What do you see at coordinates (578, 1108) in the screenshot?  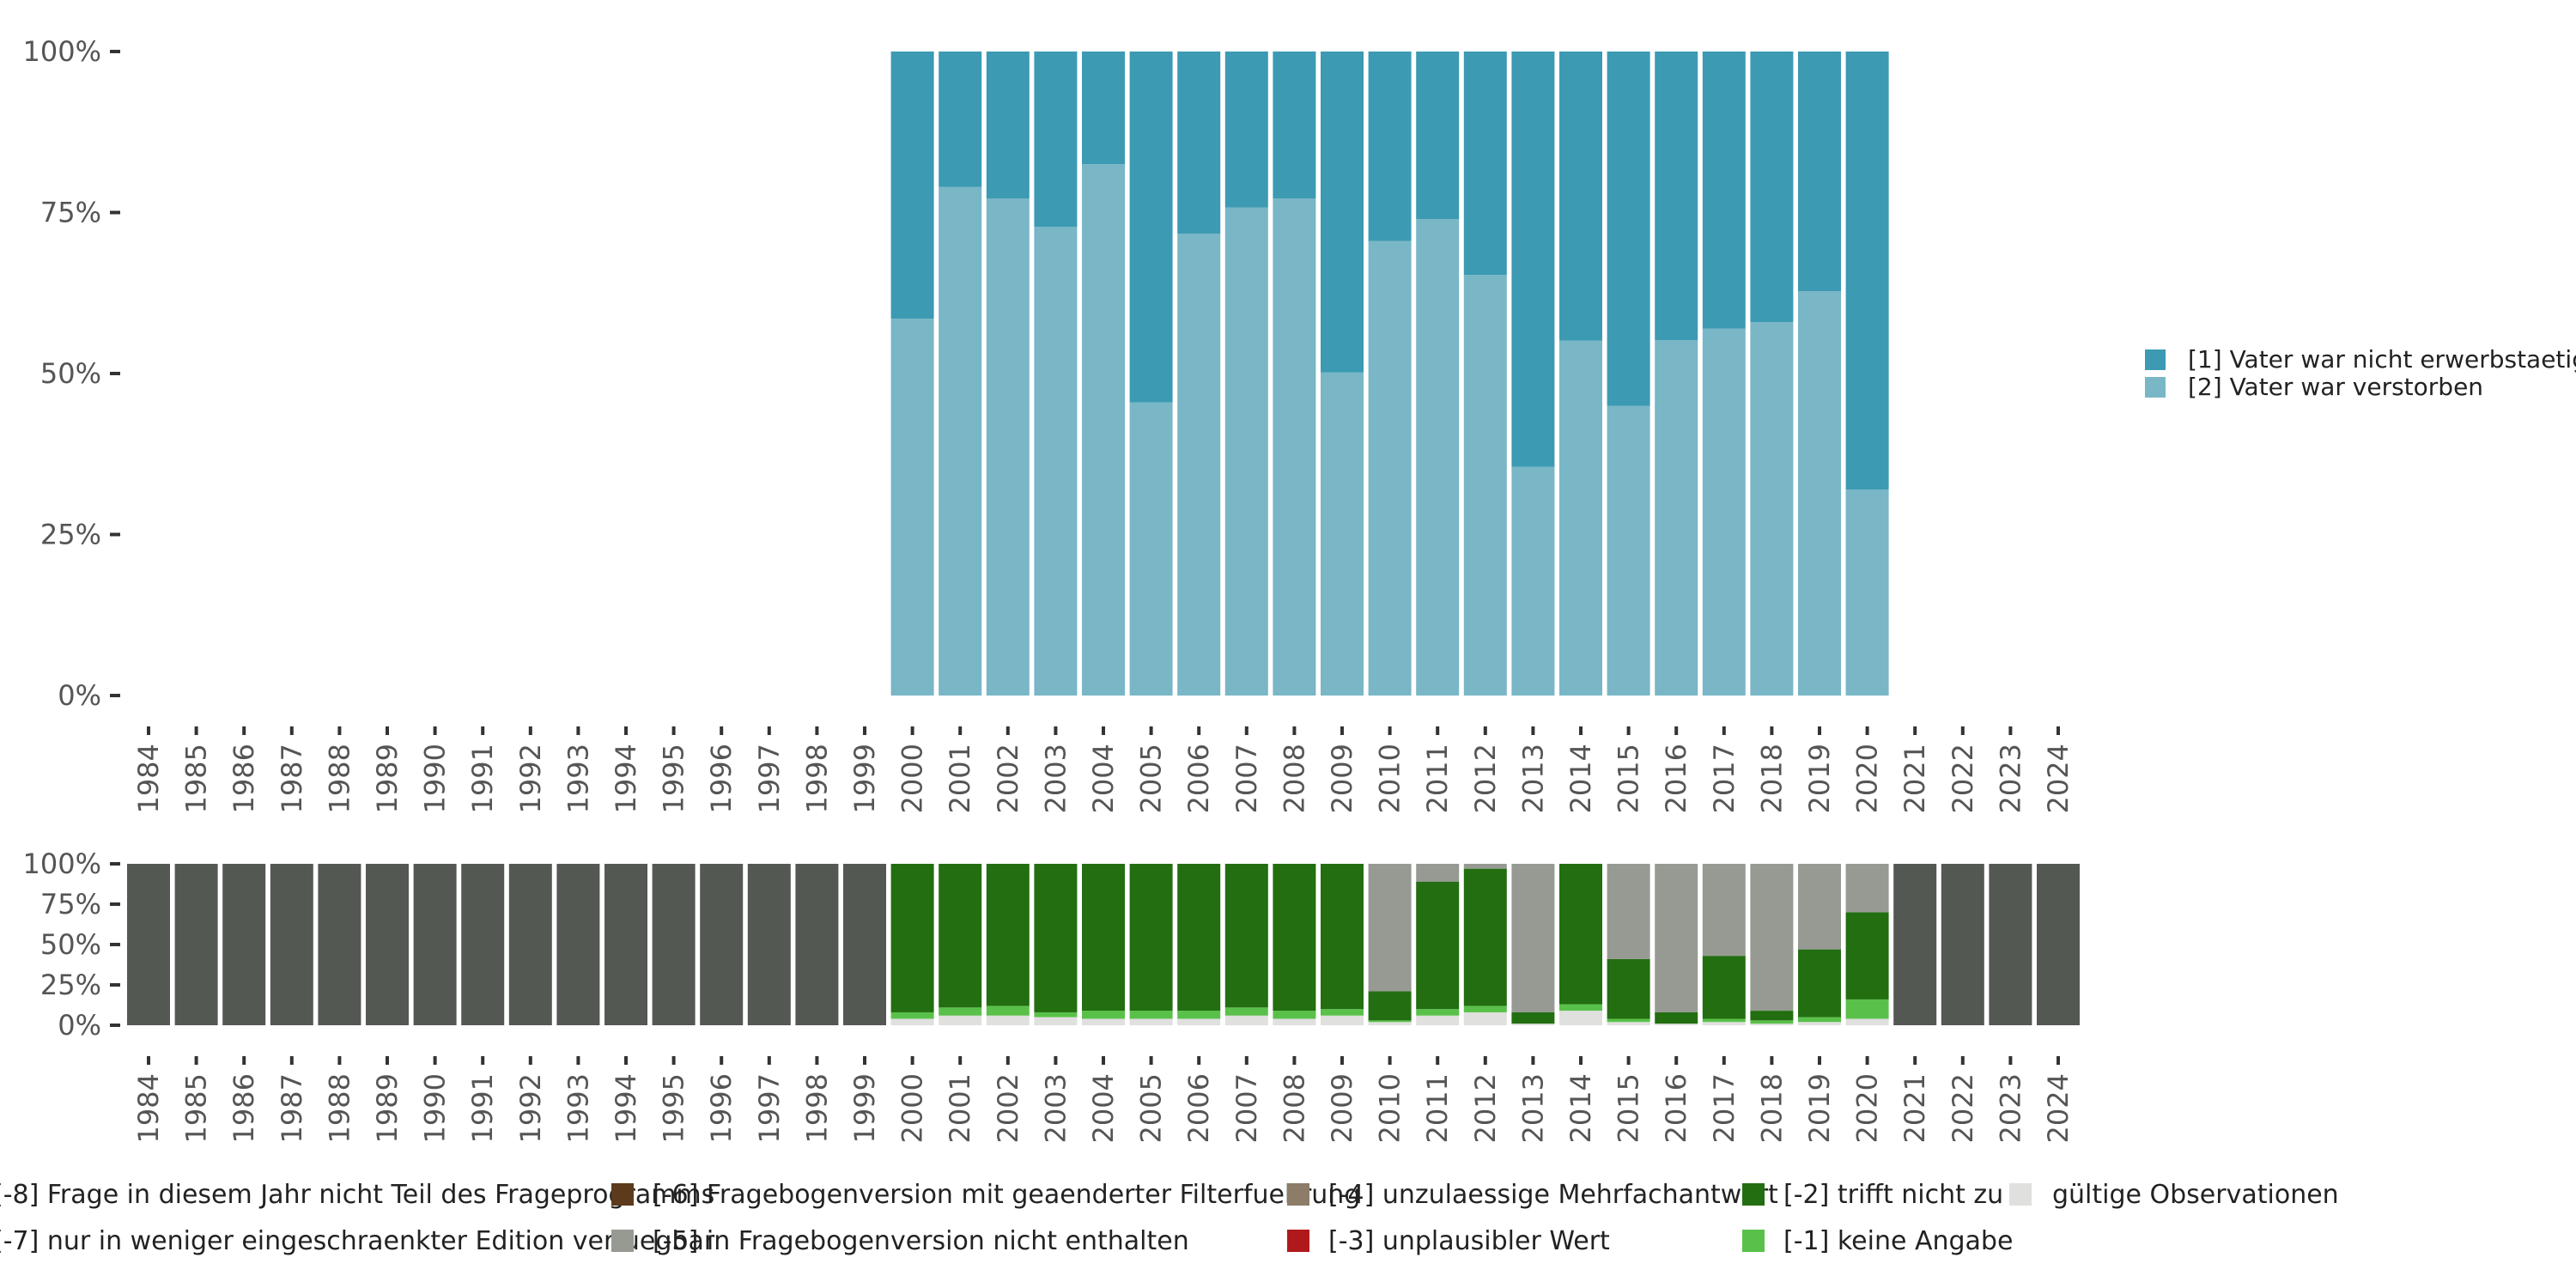 I see `x-tick-label: 1993` at bounding box center [578, 1108].